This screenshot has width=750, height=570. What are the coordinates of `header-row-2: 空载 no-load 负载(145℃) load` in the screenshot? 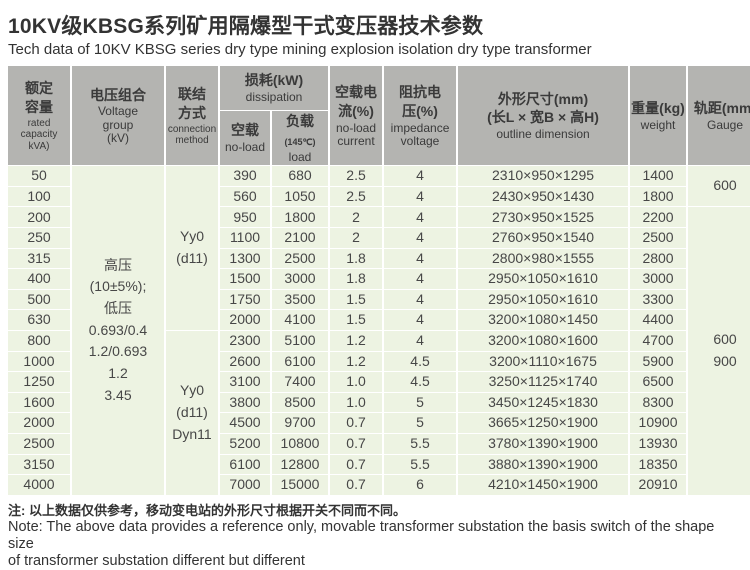 It's located at (379, 138).